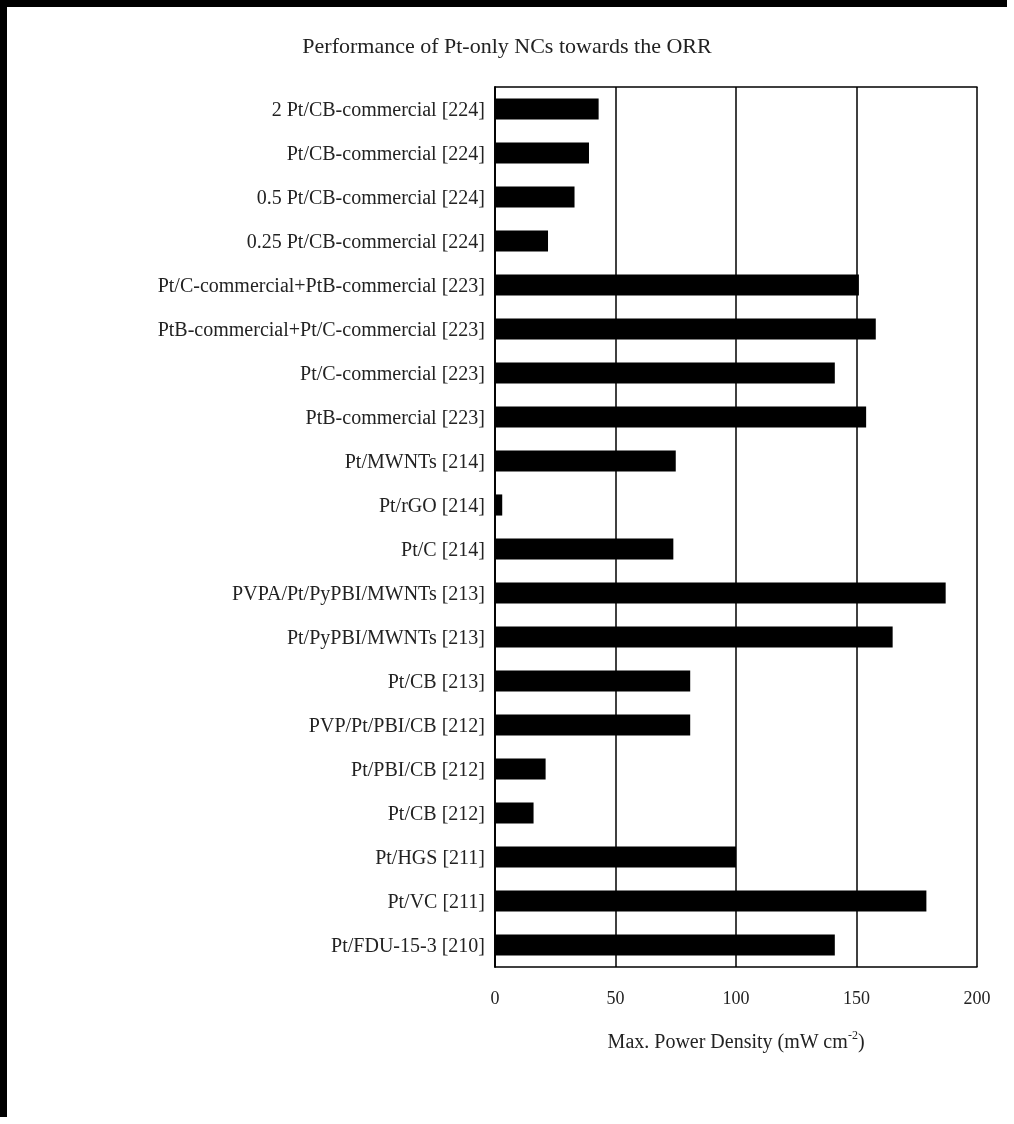  Describe the element at coordinates (507, 45) in the screenshot. I see `chart-title: Performance of Pt-only NCs towards the ORR` at that location.